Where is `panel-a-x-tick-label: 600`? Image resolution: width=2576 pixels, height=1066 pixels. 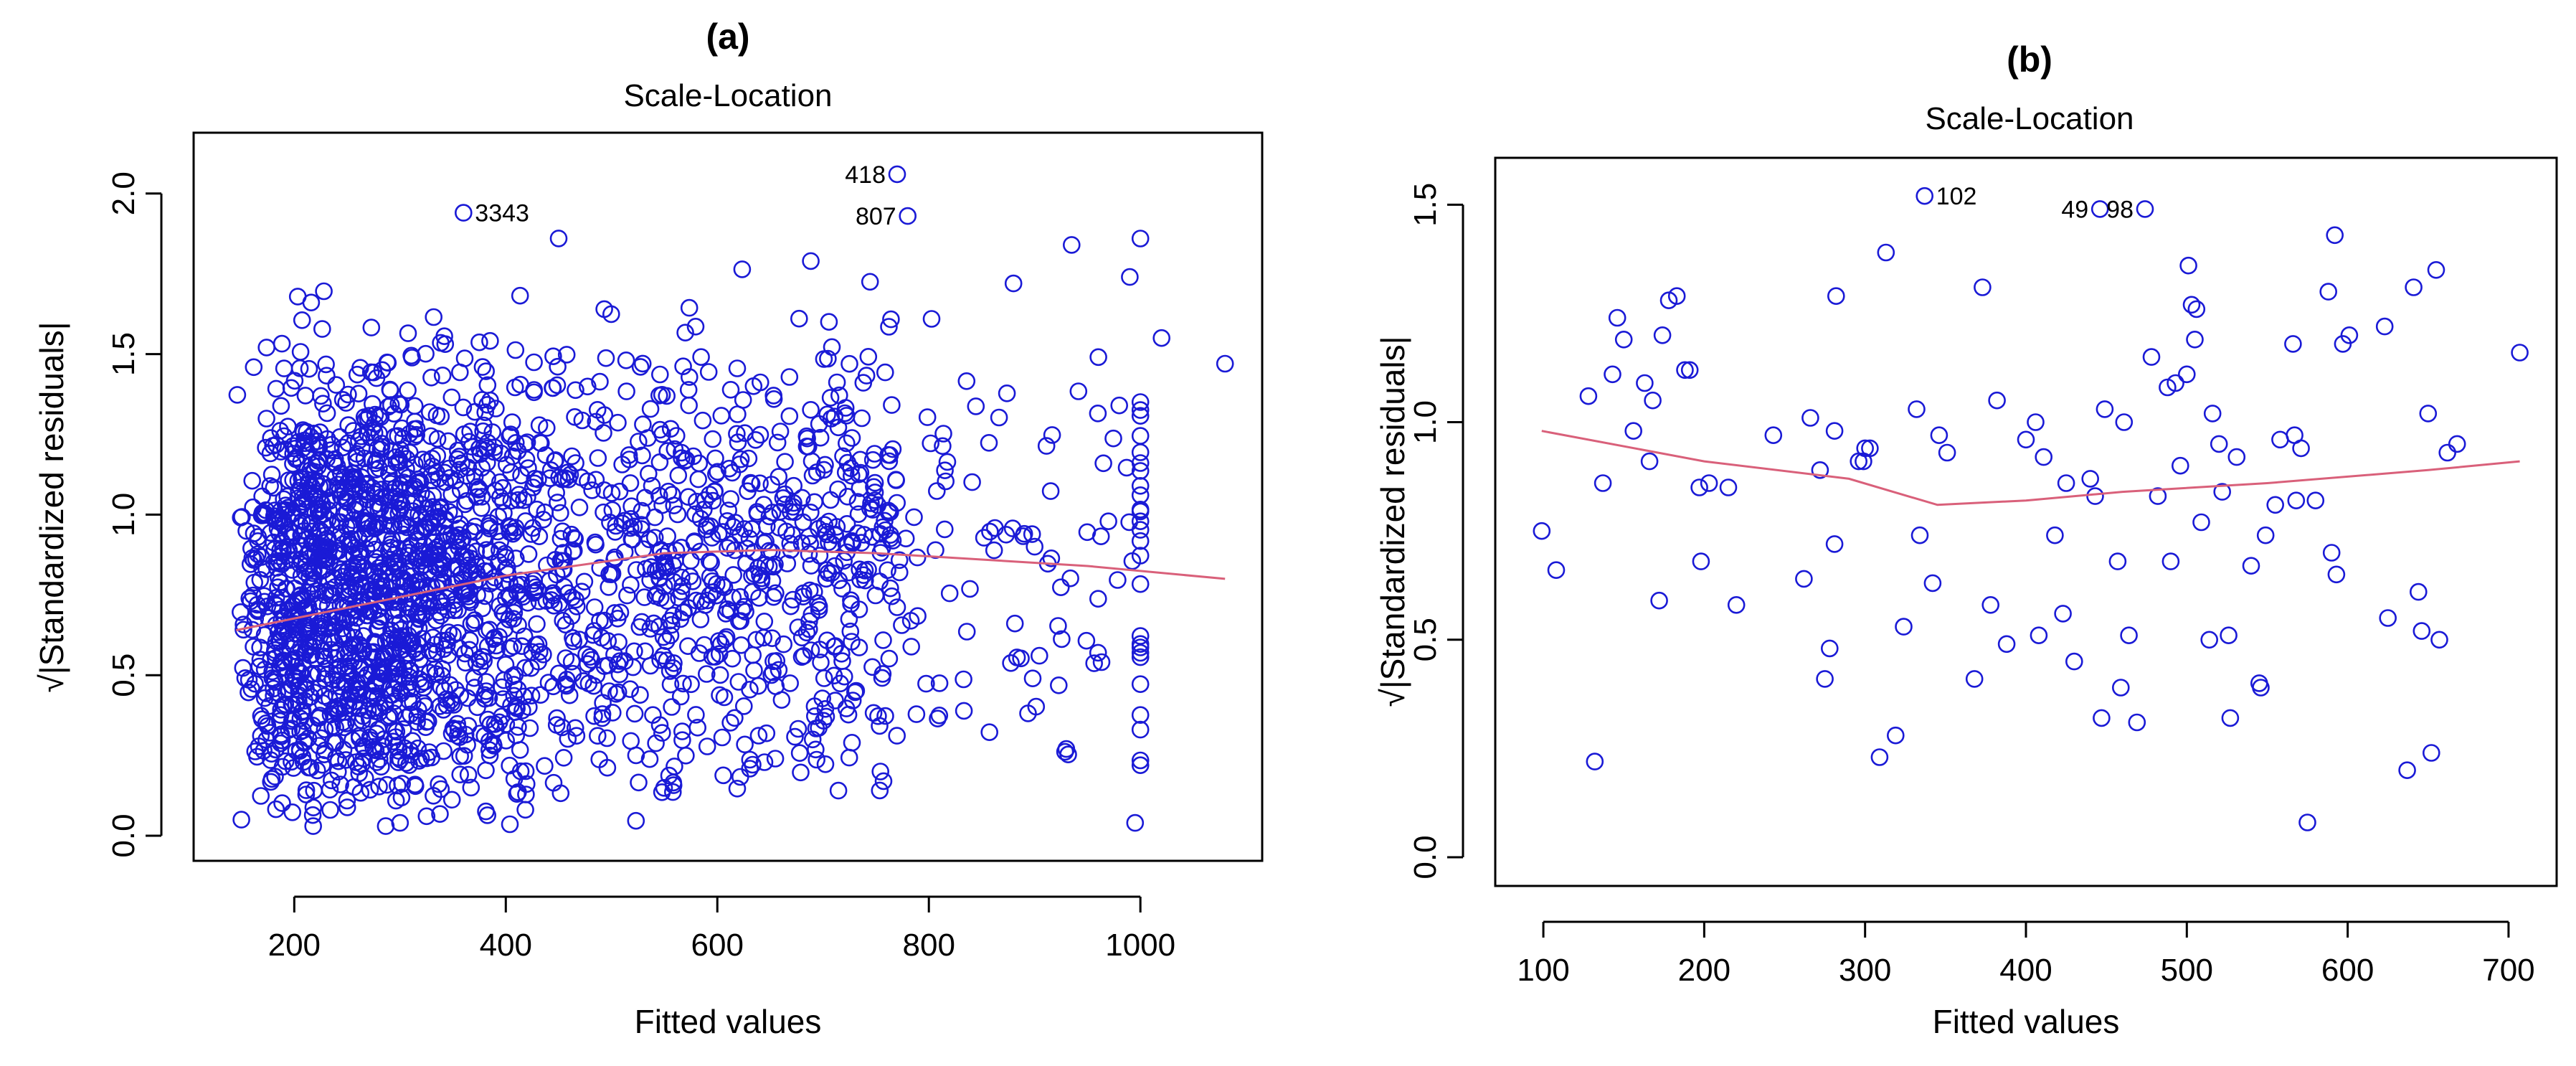
panel-a-x-tick-label: 600 is located at coordinates (717, 946).